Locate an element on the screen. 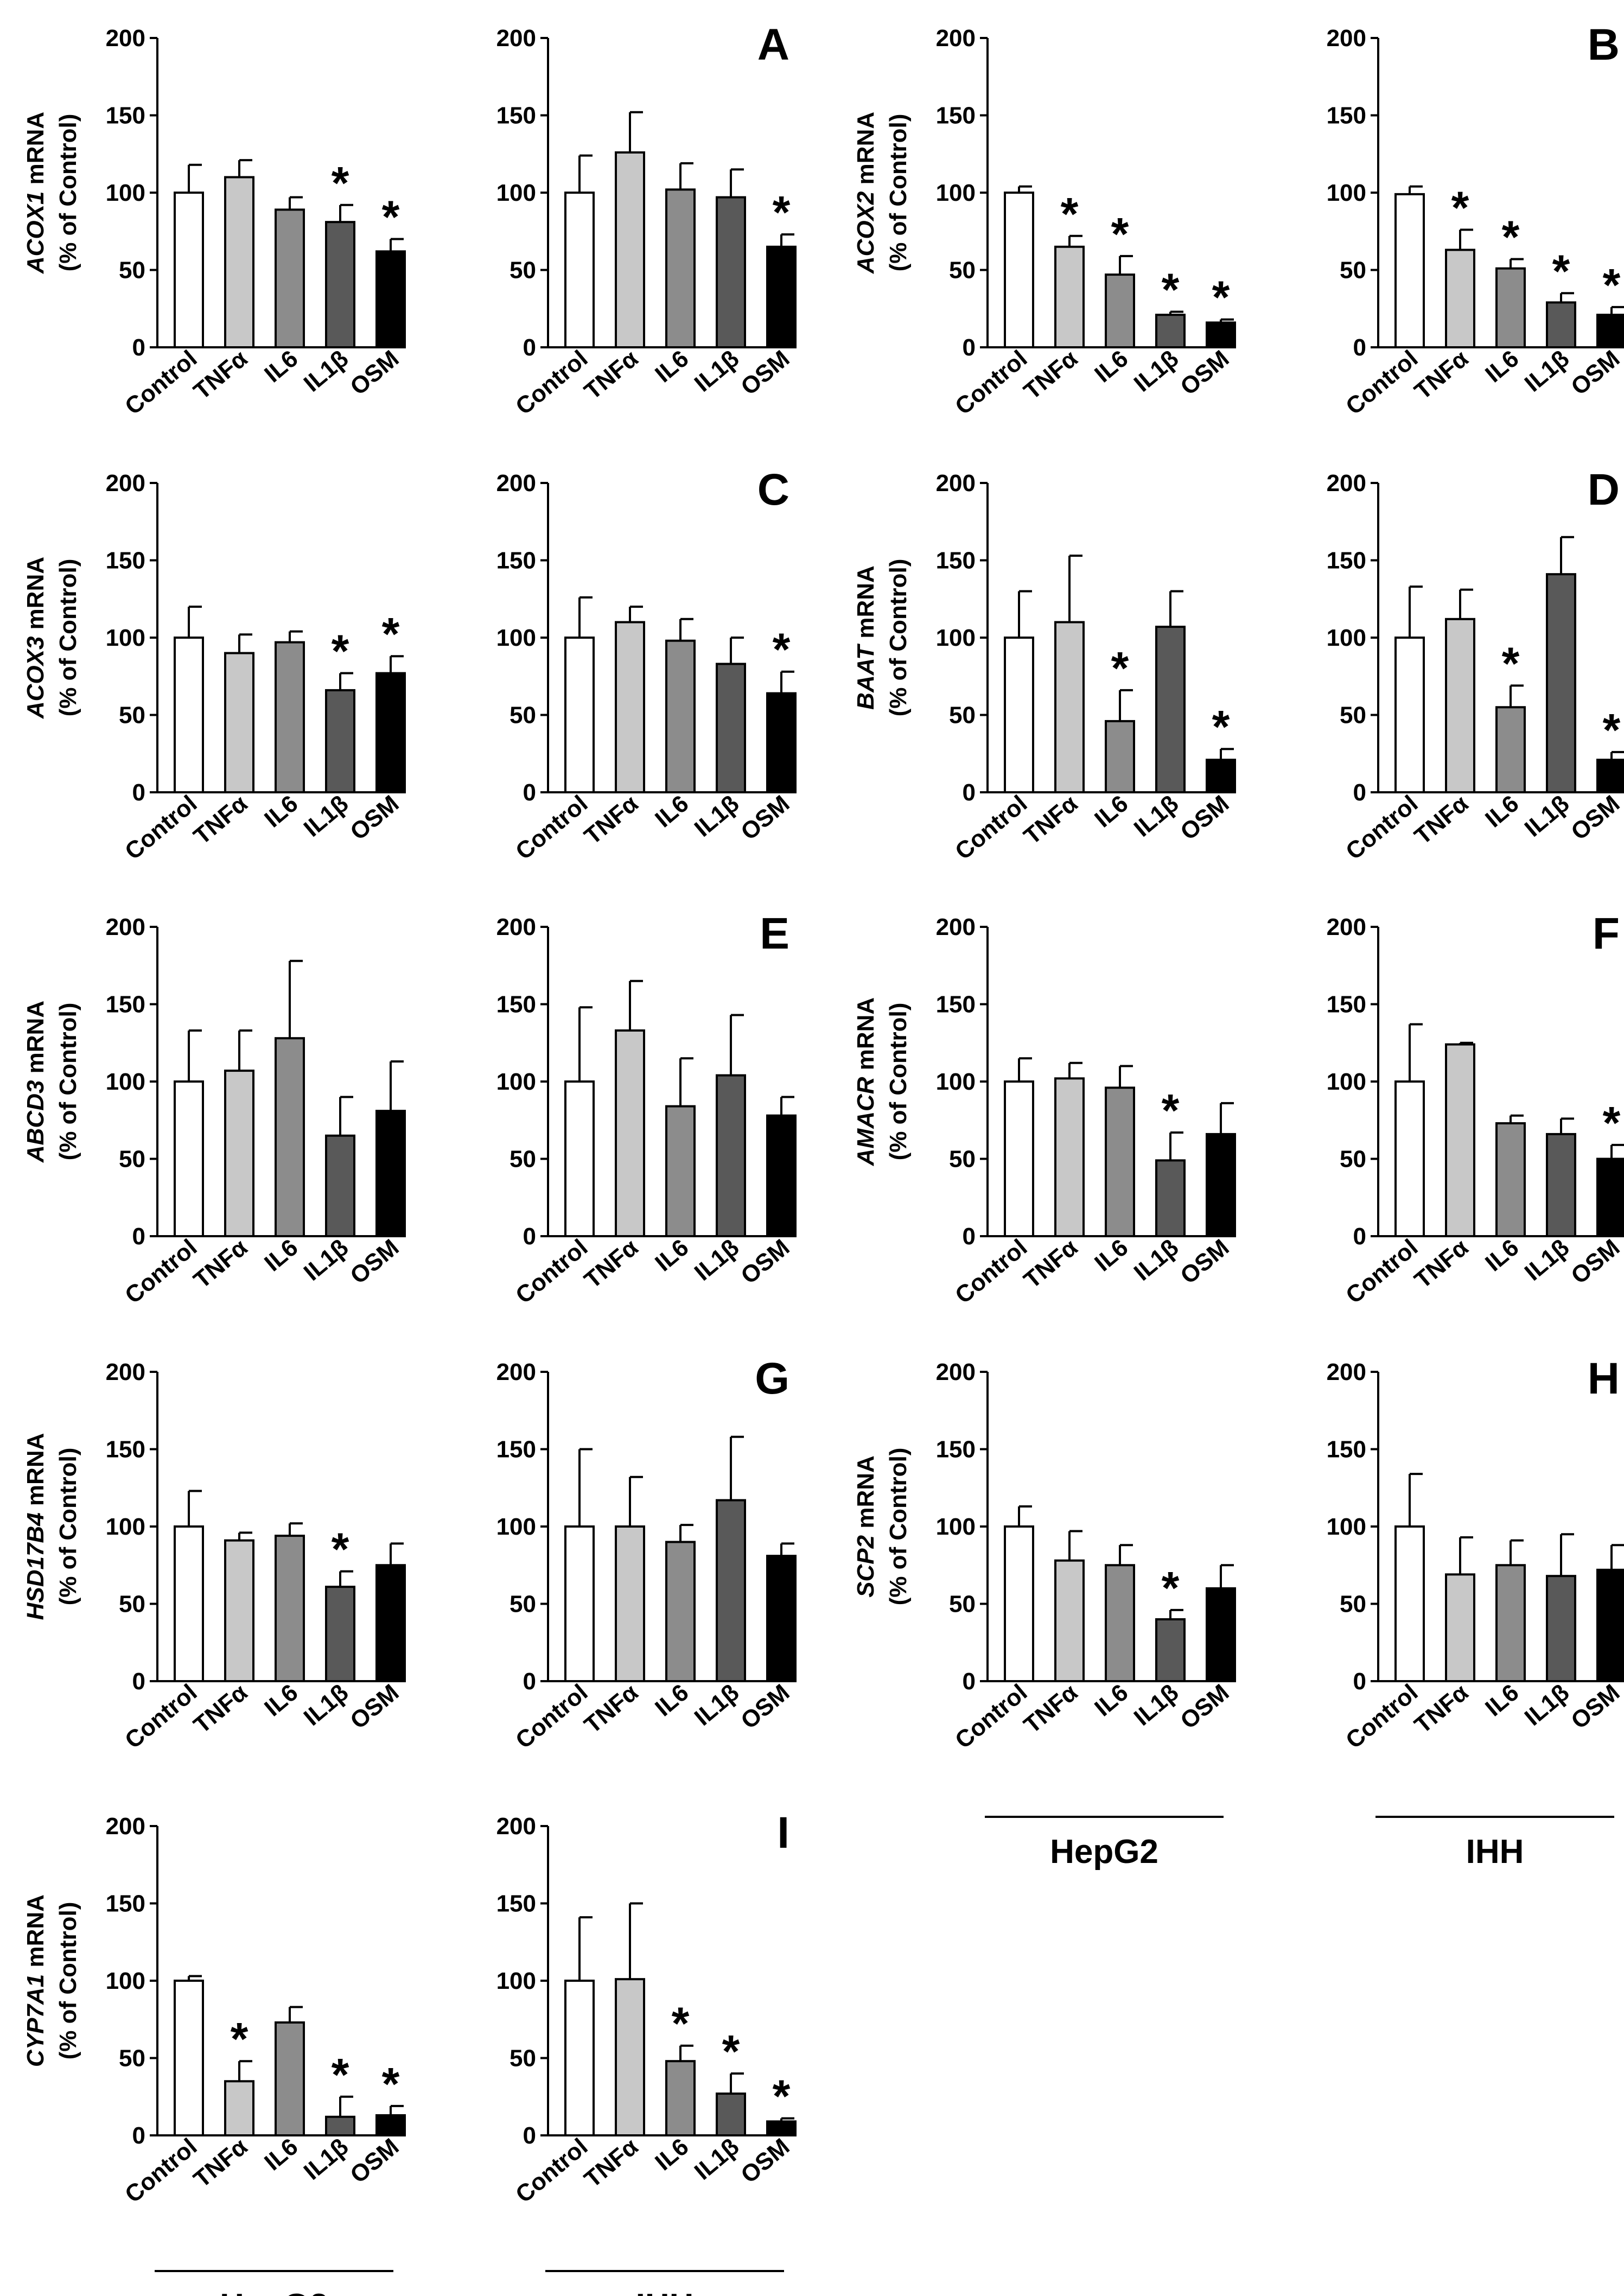  gene-name: SCP2 is located at coordinates (865, 1566).